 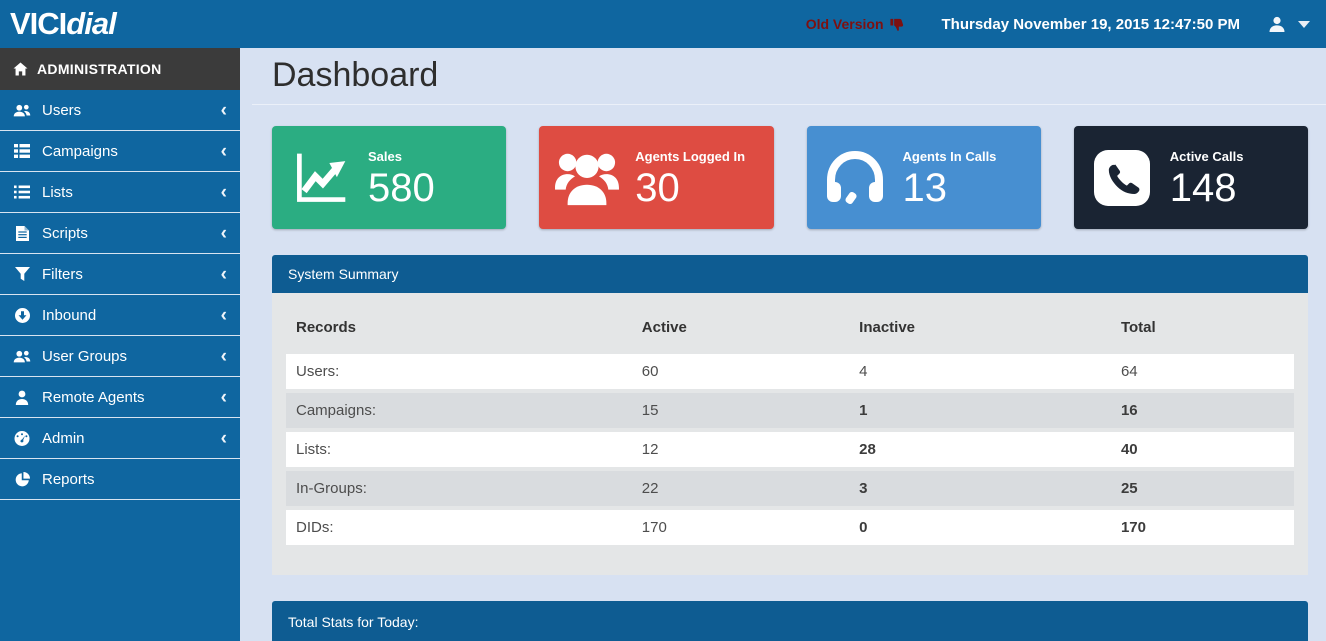 I want to click on sidebar-item-users: Users, so click(x=120, y=110).